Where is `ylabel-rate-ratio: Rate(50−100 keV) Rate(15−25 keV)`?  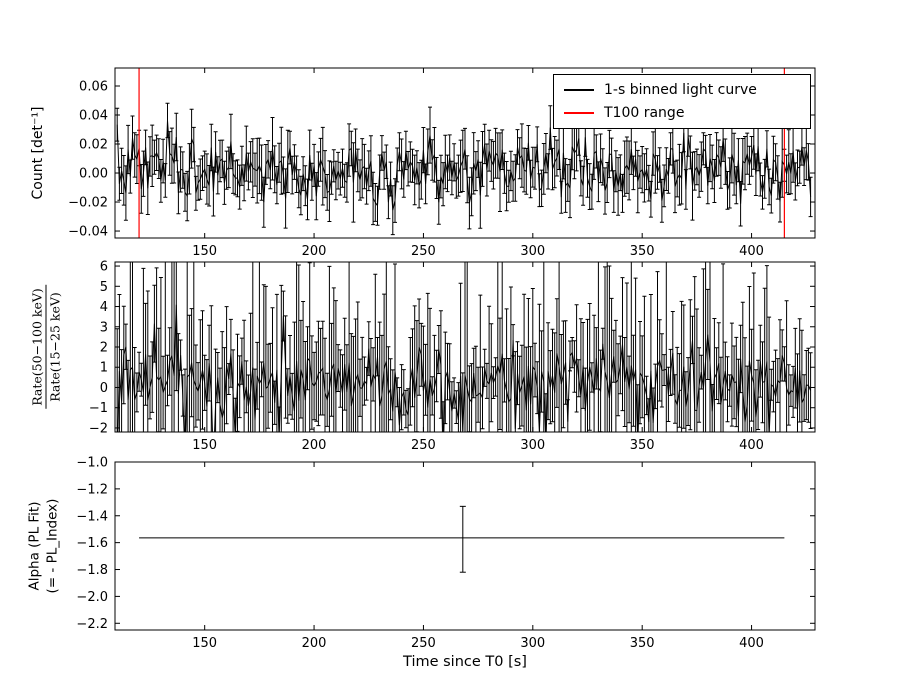
ylabel-rate-ratio: Rate(50−100 keV) Rate(15−25 keV) is located at coordinates (46, 347).